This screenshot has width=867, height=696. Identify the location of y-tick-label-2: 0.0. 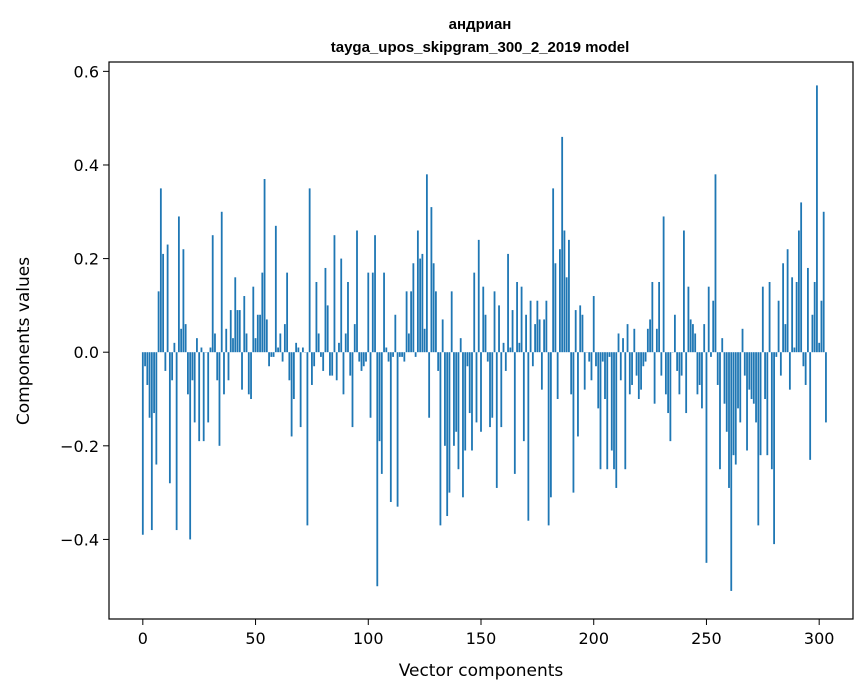
(86, 352).